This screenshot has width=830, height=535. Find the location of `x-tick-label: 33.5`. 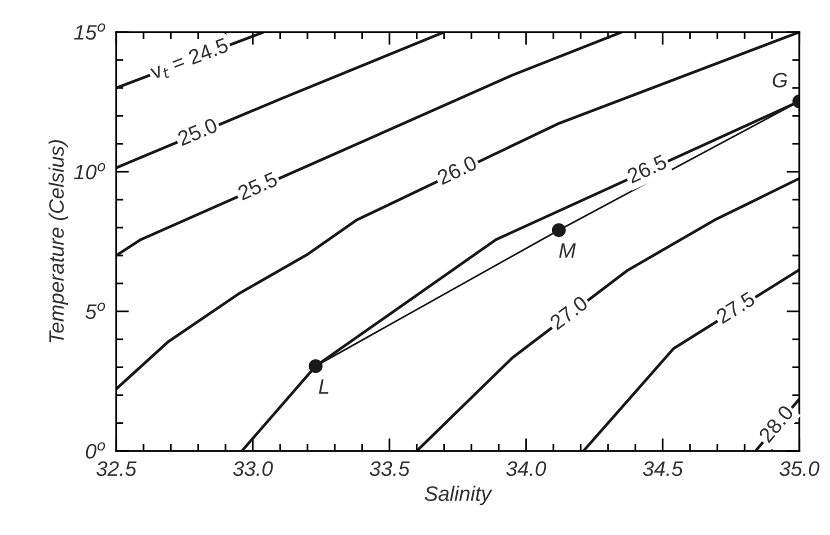

x-tick-label: 33.5 is located at coordinates (390, 468).